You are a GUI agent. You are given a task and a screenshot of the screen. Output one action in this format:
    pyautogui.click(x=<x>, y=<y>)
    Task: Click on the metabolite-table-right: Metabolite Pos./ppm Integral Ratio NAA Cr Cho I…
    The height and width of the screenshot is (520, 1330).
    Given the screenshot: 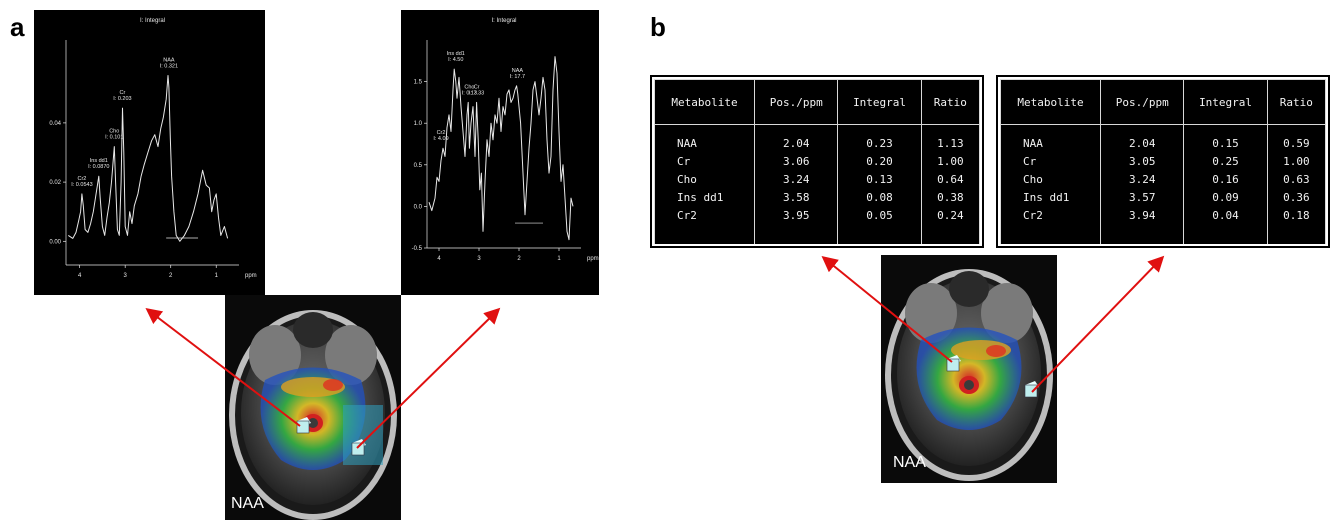 What is the action you would take?
    pyautogui.click(x=1163, y=161)
    